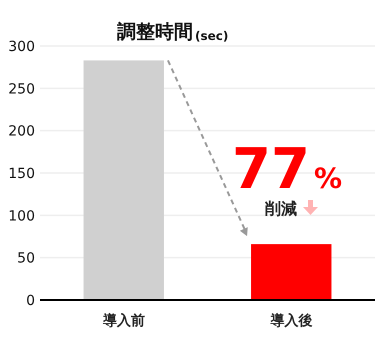  Describe the element at coordinates (30, 301) in the screenshot. I see `ytick: 0` at that location.